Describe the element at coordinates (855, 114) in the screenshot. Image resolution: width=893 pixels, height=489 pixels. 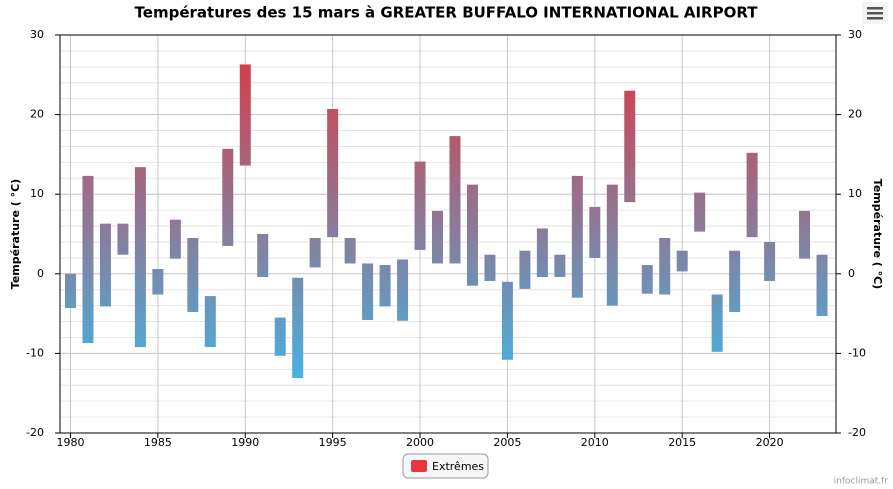
I see `y2-tick-label: 20` at that location.